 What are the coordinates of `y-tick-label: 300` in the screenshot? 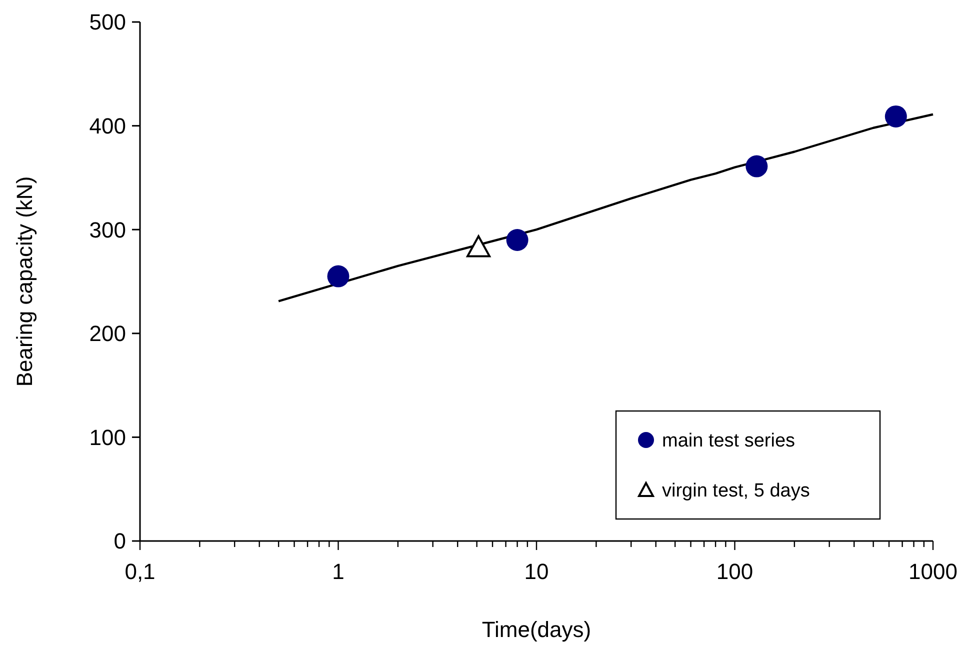 It's located at (107, 229).